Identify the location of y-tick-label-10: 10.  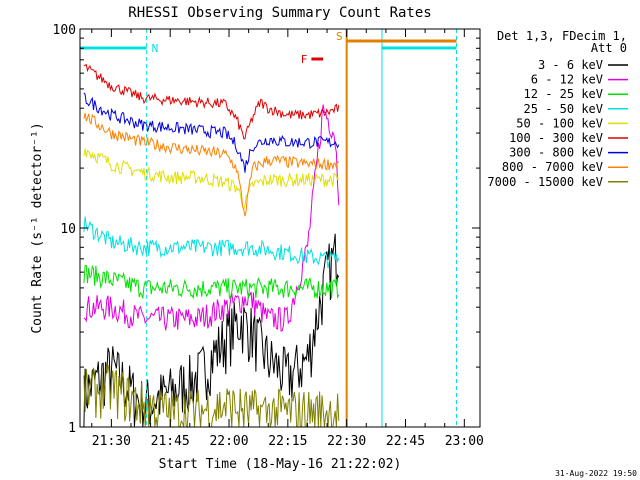
(68, 229).